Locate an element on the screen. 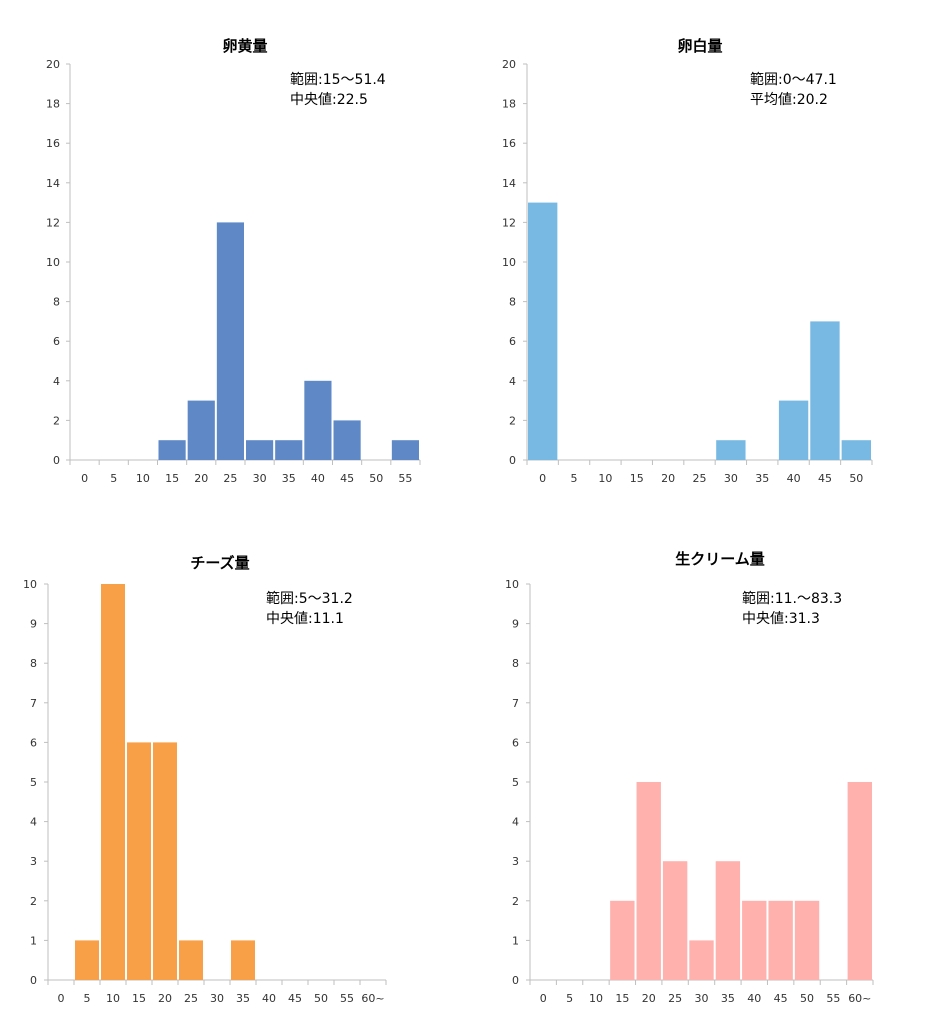 This screenshot has height=1024, width=934. stat-annotation: 平均値:20.2 is located at coordinates (789, 100).